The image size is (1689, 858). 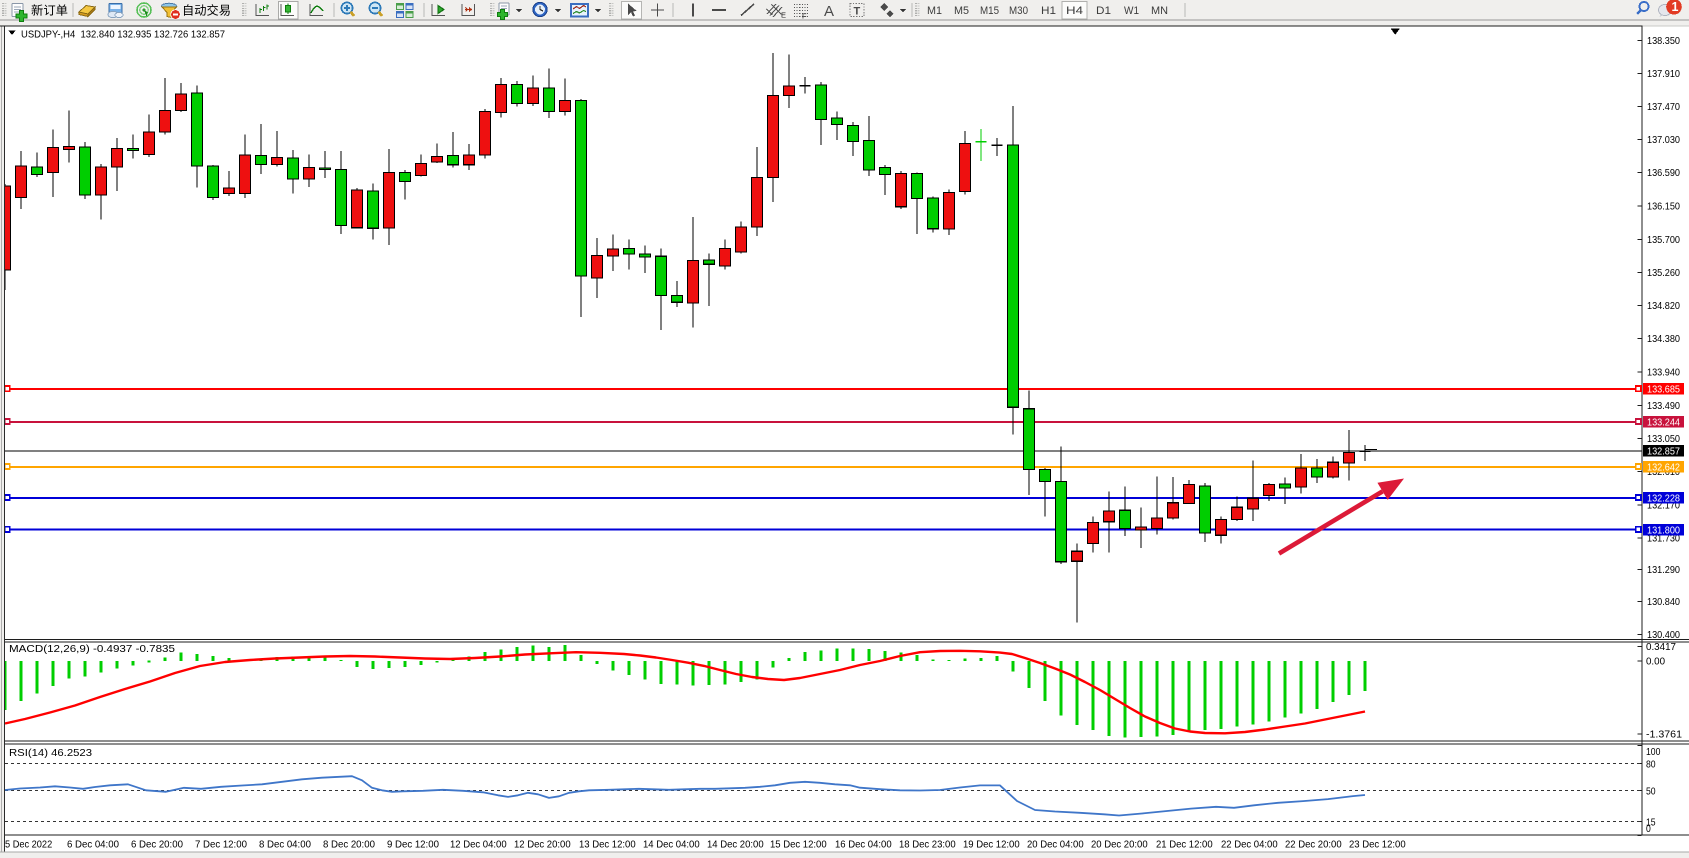 What do you see at coordinates (607, 845) in the screenshot?
I see `svg-text: 13 Dec 12:00` at bounding box center [607, 845].